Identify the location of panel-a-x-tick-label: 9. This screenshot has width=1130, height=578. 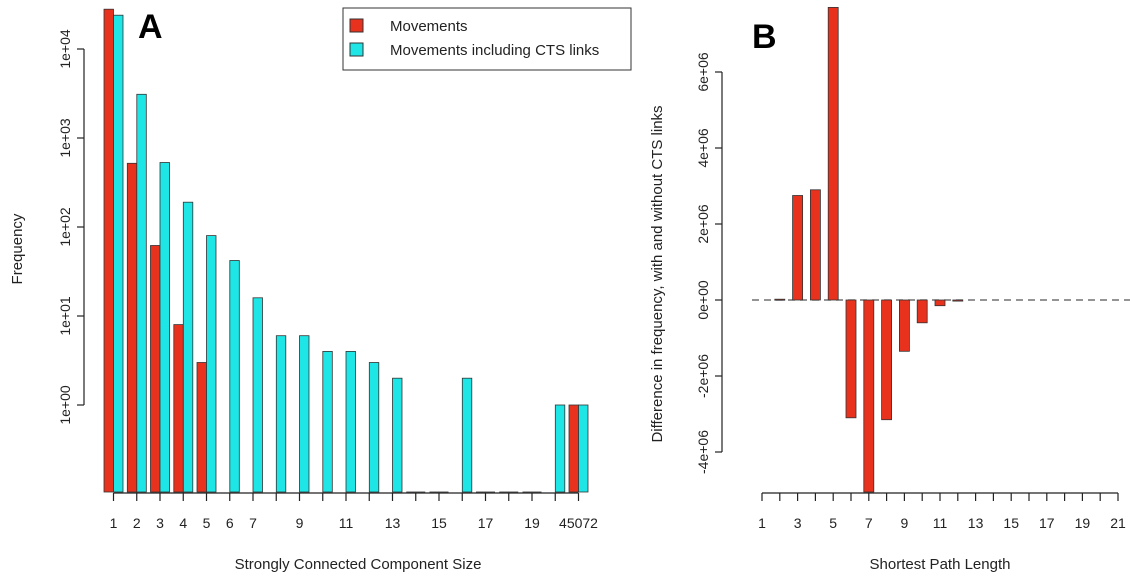
(300, 523).